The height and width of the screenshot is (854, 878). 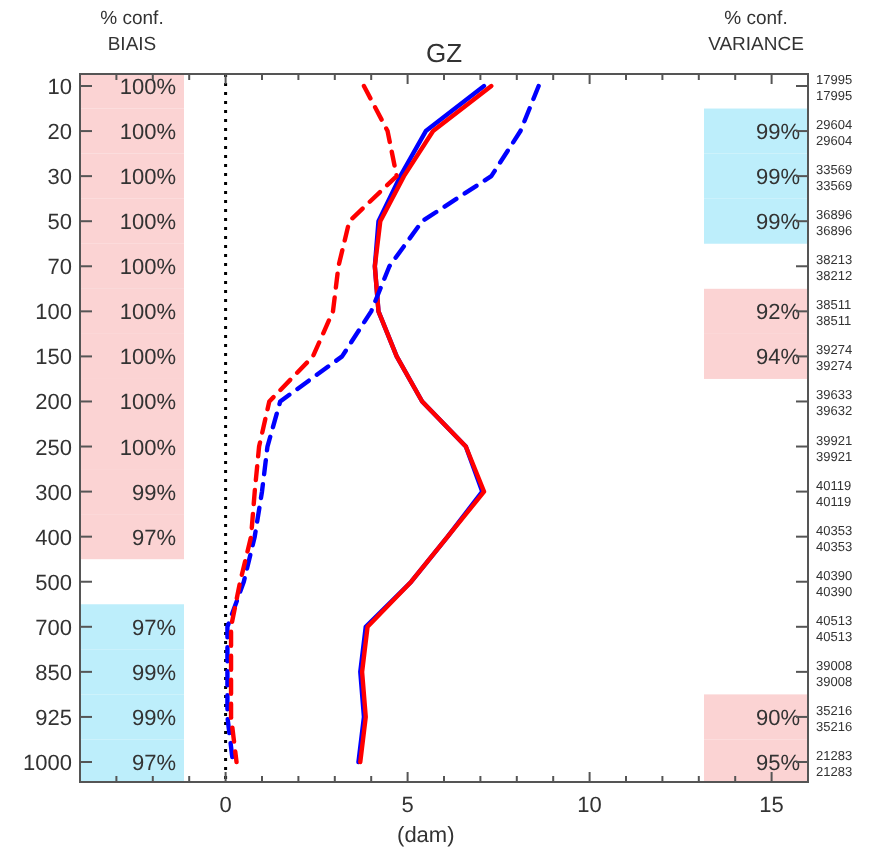 What do you see at coordinates (53, 448) in the screenshot?
I see `y-tick-label: 250` at bounding box center [53, 448].